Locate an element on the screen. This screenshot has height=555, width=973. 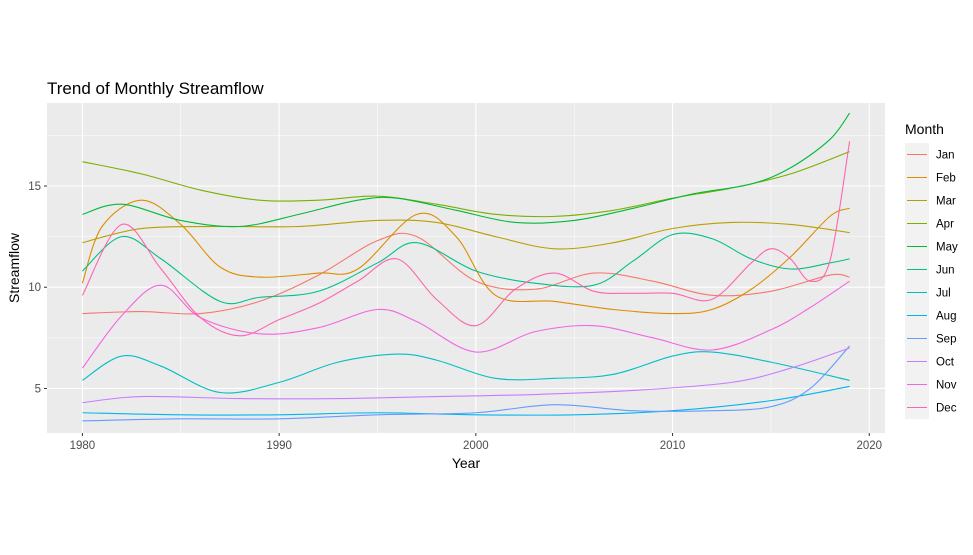
legend-items: Jan Feb Mar Apr May Jun Jul Aug Sep Oct Nov Dec is located at coordinates (931, 281).